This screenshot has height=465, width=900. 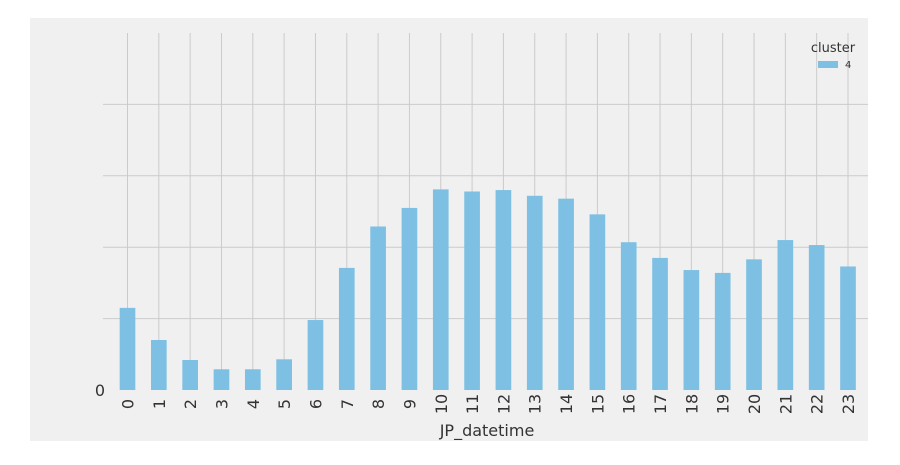 What do you see at coordinates (660, 404) in the screenshot?
I see `x-tick-label: 17` at bounding box center [660, 404].